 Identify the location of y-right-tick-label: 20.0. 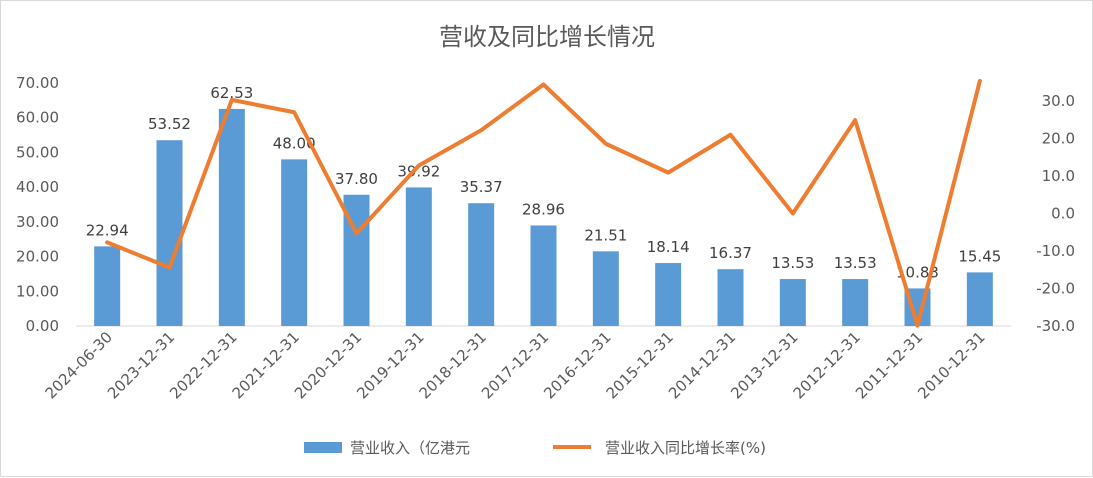
(1058, 139).